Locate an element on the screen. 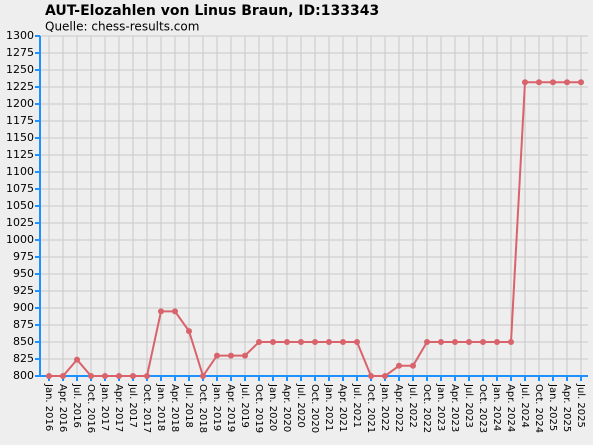 The image size is (593, 445). x-tick-label: Oct. 2024 is located at coordinates (538, 408).